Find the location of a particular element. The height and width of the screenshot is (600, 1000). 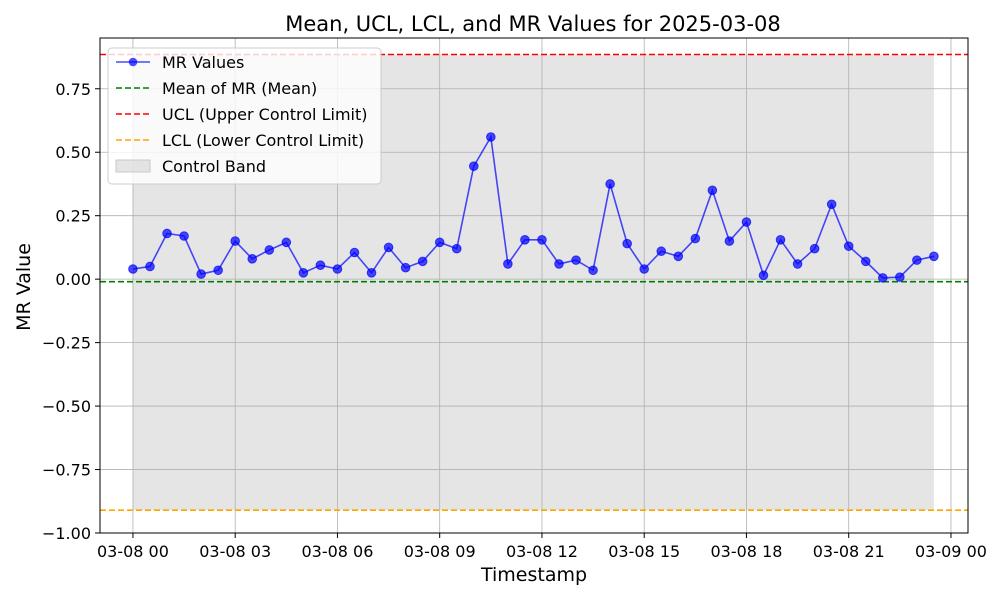

x-tick-label: 03-08 12 is located at coordinates (542, 551).